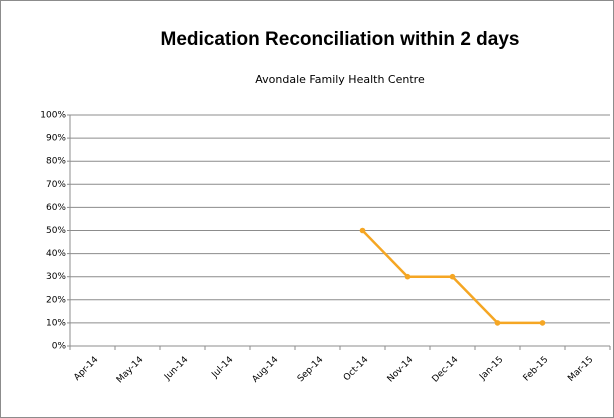  What do you see at coordinates (56, 162) in the screenshot?
I see `y-tick-label: 80%` at bounding box center [56, 162].